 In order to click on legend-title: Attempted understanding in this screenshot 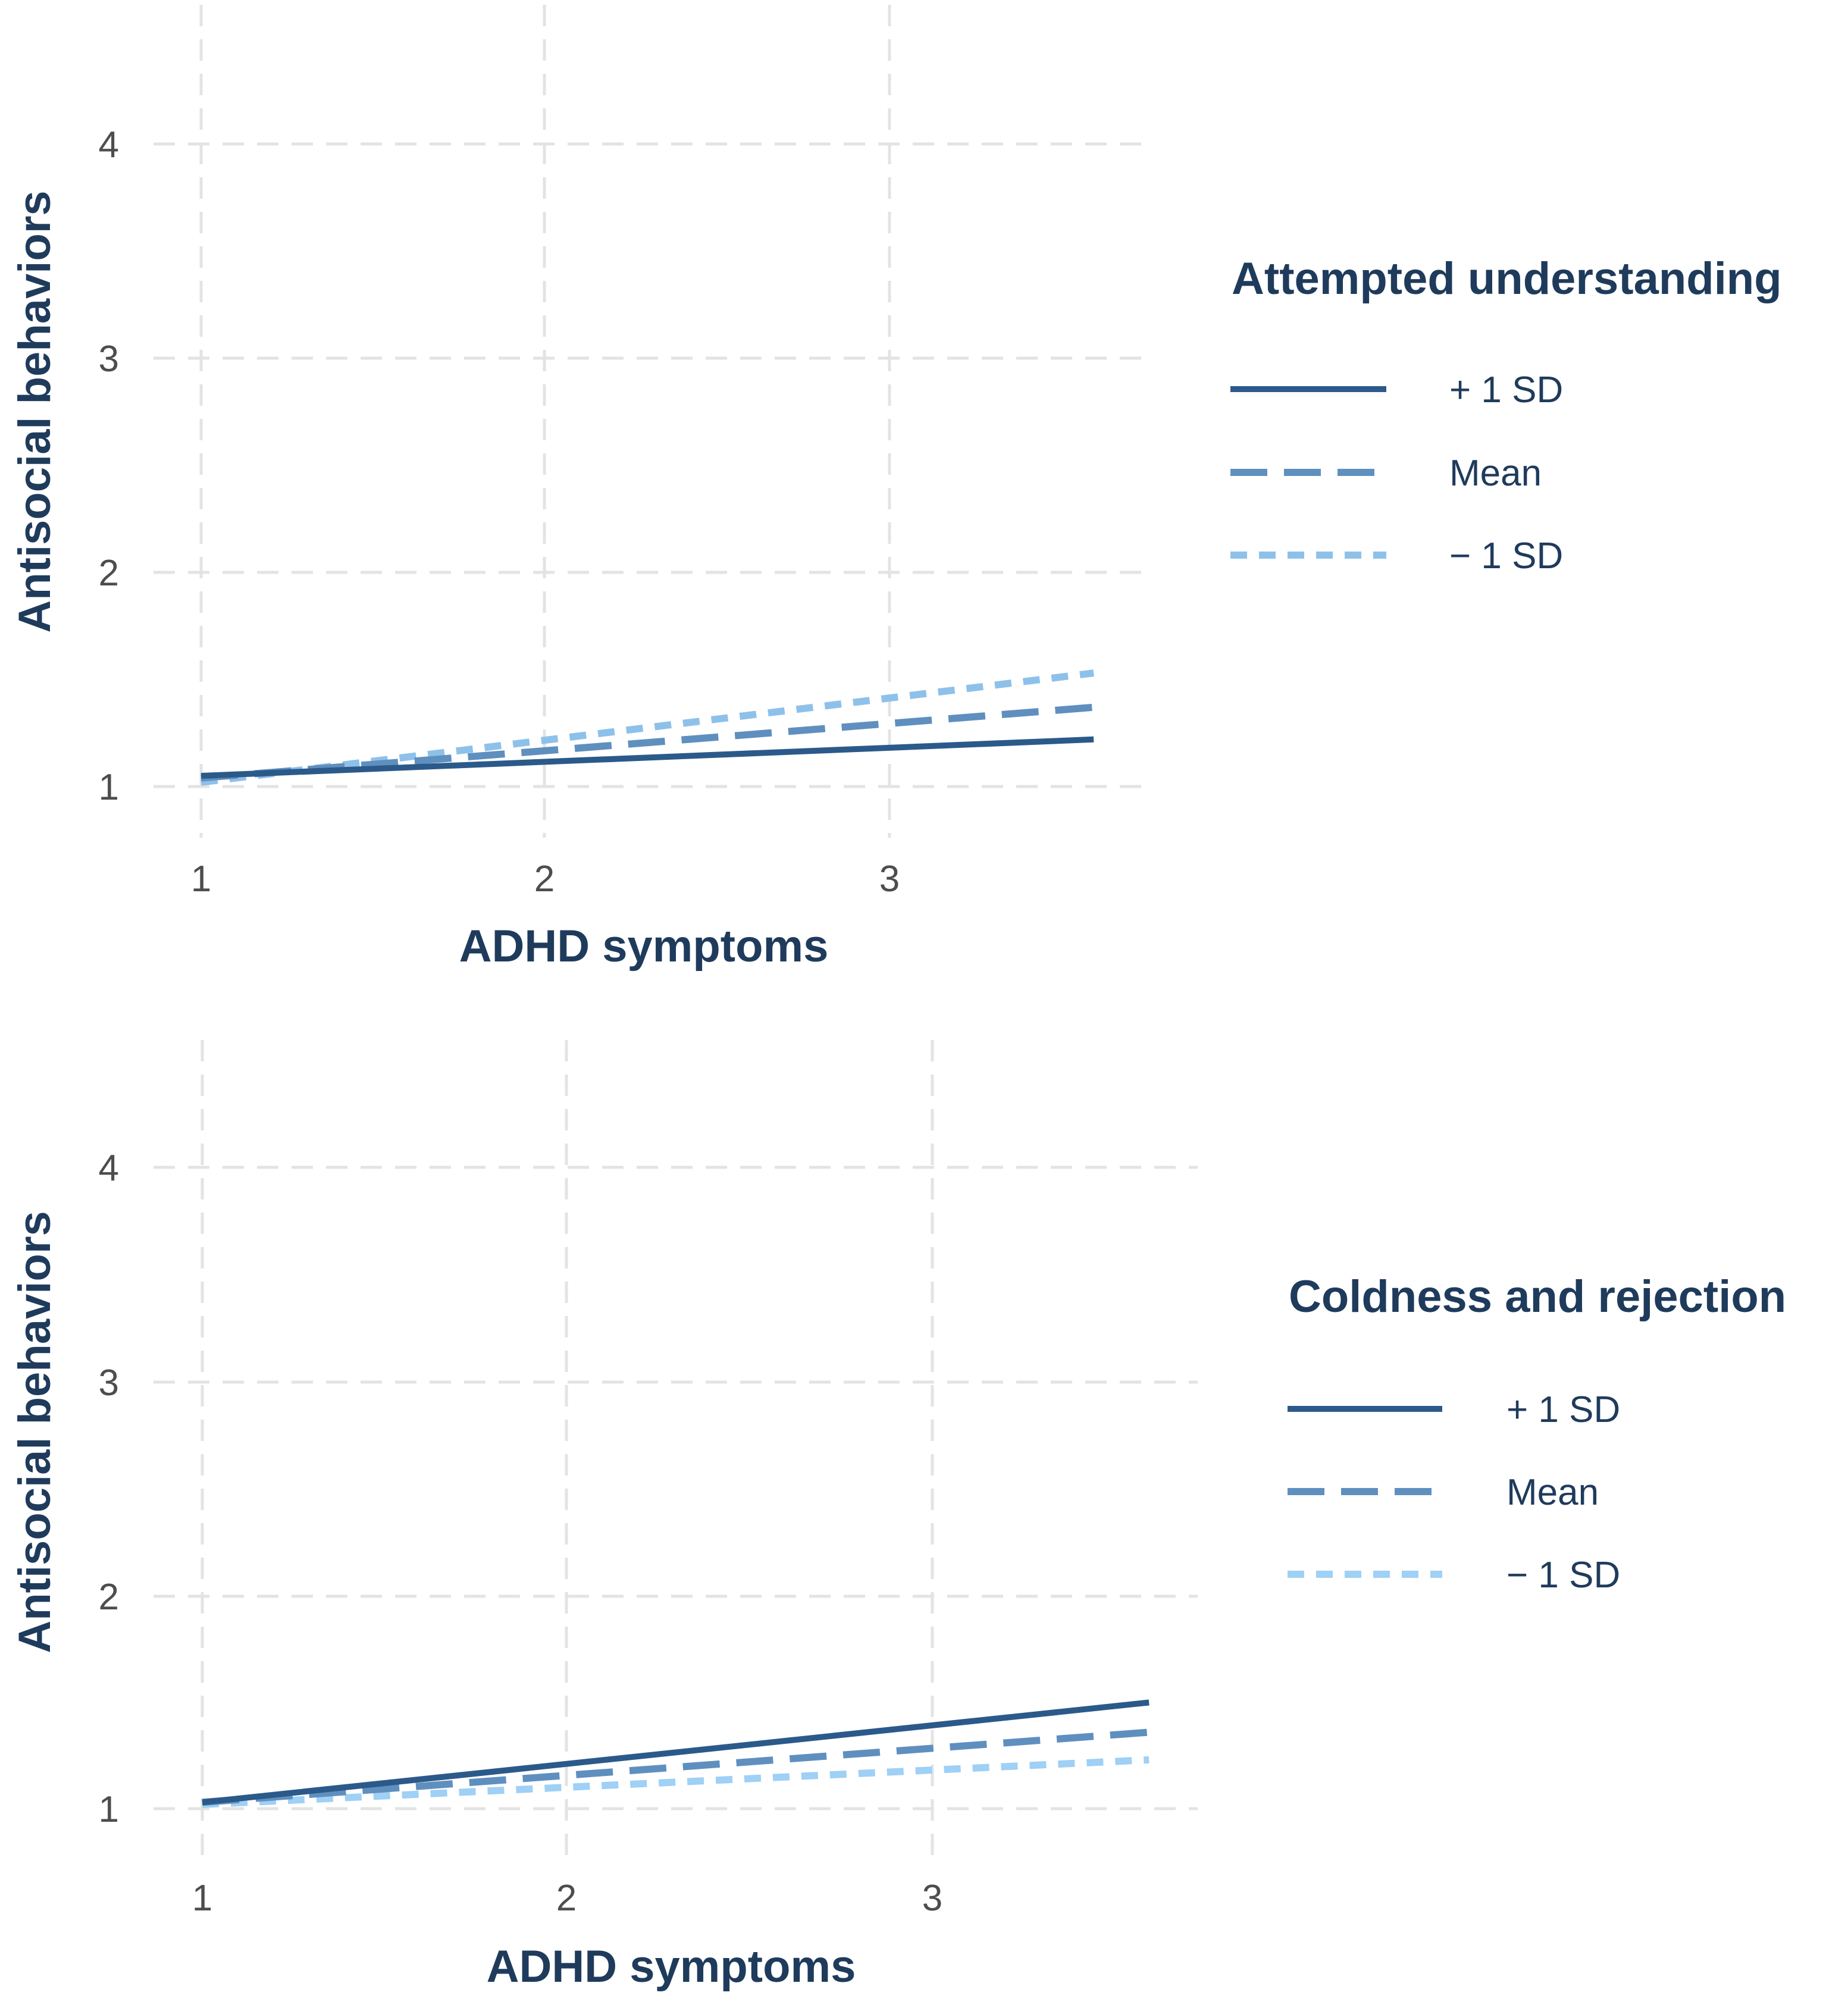, I will do `click(1507, 278)`.